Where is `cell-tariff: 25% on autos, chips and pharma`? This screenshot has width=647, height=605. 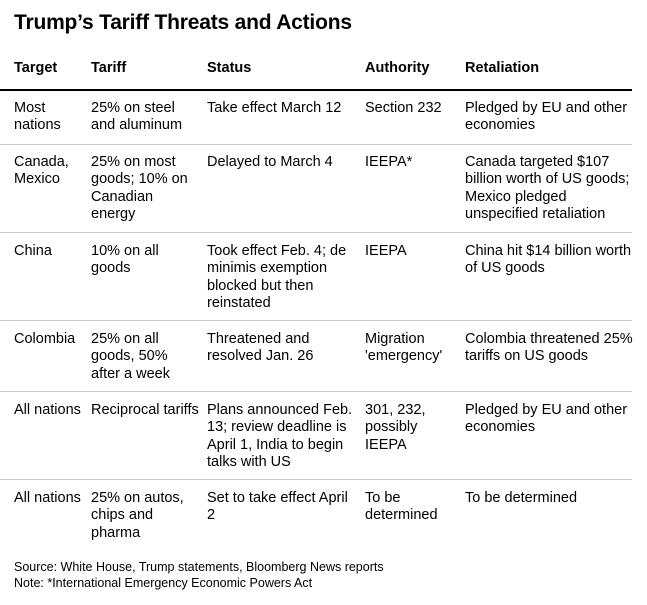 cell-tariff: 25% on autos, chips and pharma is located at coordinates (137, 515).